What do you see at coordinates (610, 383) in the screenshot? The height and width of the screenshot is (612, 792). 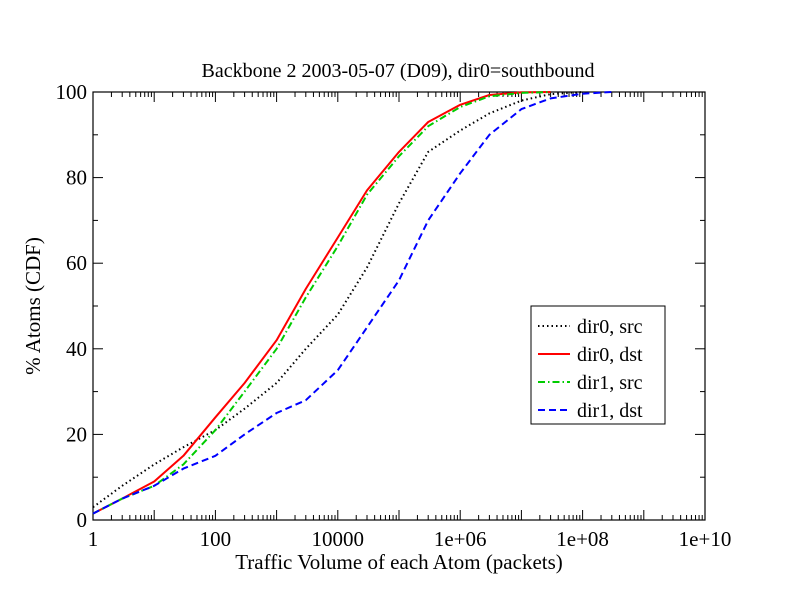 I see `legend-label-3: dir1, src` at bounding box center [610, 383].